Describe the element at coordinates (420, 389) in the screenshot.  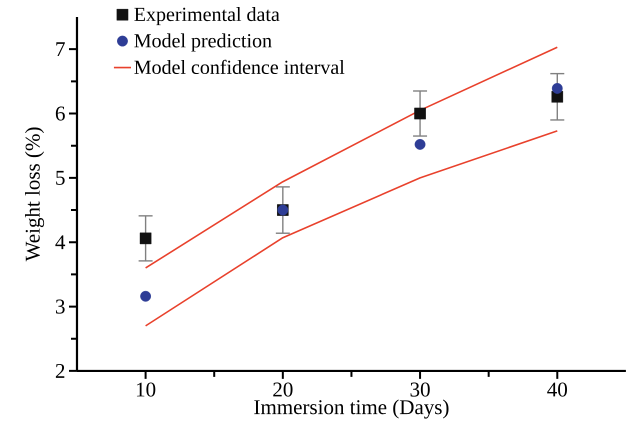
I see `x-tick-label: 30` at that location.